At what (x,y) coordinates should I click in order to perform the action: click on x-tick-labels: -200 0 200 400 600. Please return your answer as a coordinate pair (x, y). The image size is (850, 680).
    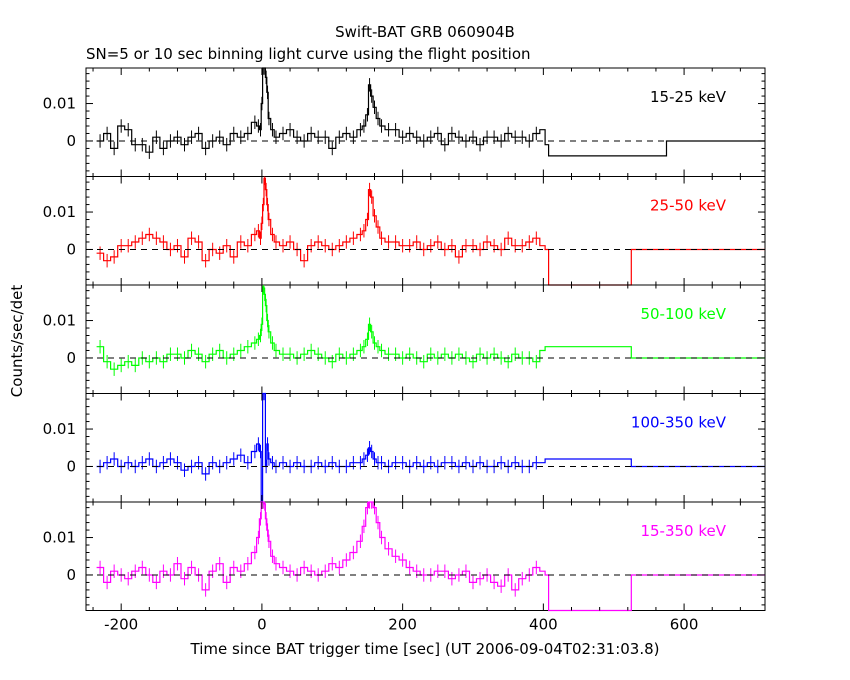
    Looking at the image, I should click on (401, 625).